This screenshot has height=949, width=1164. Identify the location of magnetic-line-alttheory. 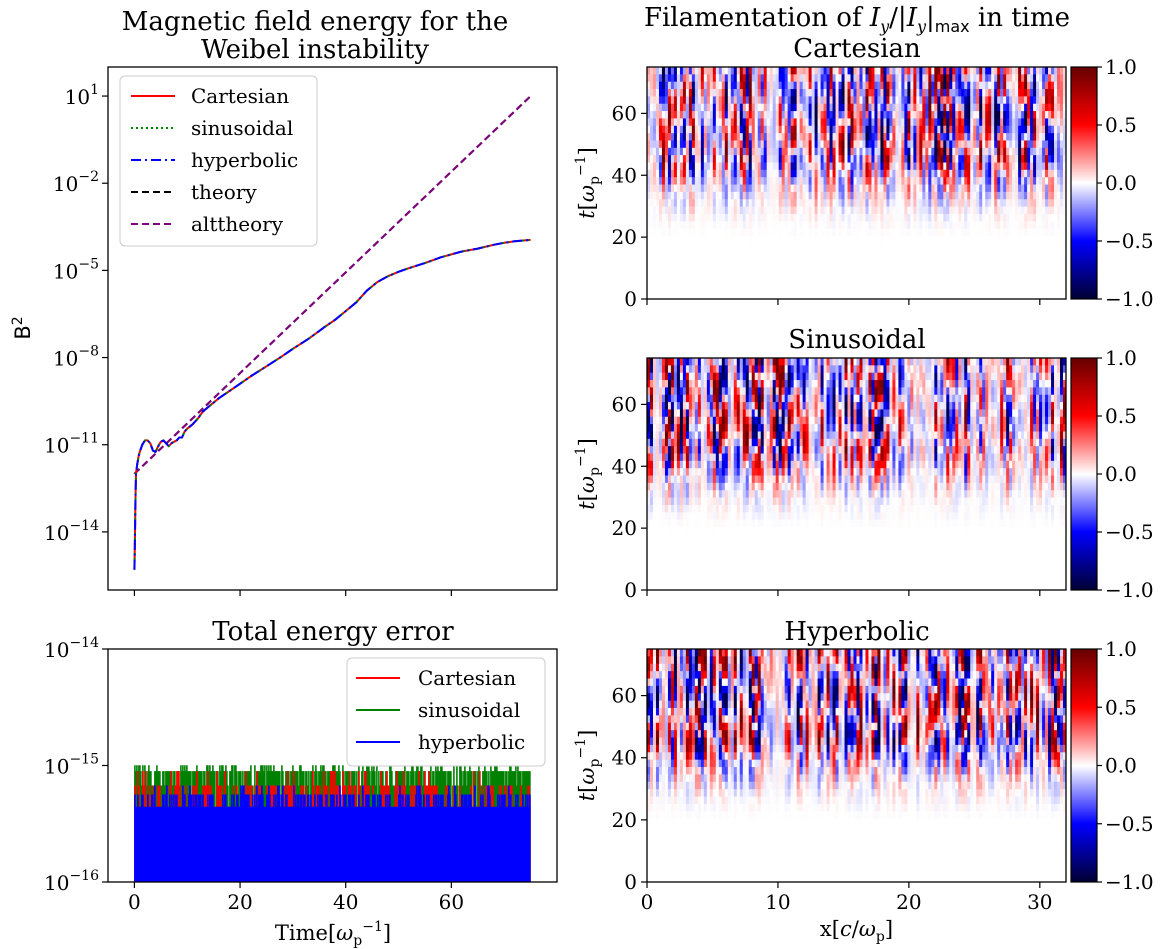
(332, 285).